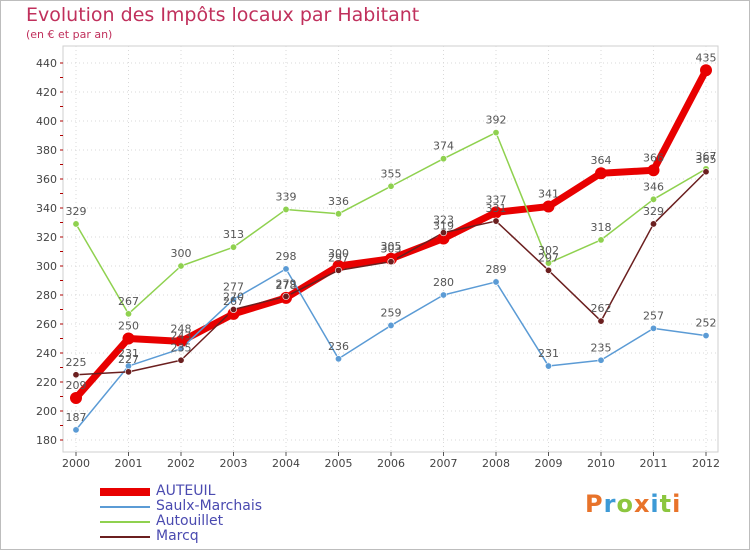  Describe the element at coordinates (177, 536) in the screenshot. I see `legend-label: Marcq` at that location.